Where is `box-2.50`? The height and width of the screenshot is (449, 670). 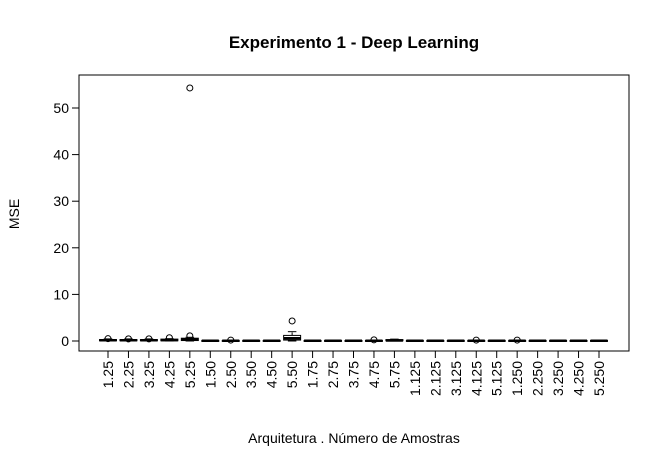 box-2.50 is located at coordinates (230, 340).